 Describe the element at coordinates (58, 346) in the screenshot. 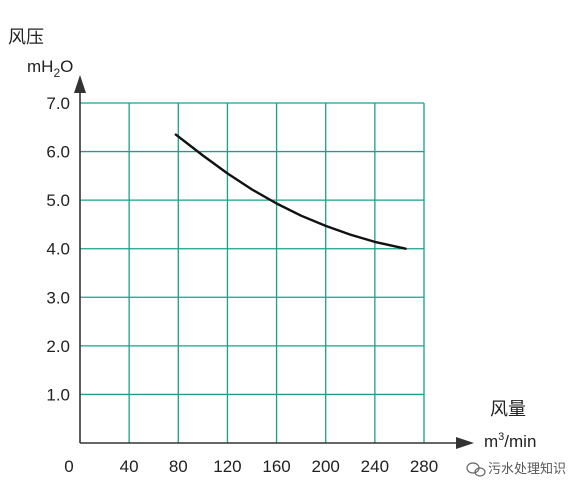

I see `y-tick-label: 2.0` at that location.